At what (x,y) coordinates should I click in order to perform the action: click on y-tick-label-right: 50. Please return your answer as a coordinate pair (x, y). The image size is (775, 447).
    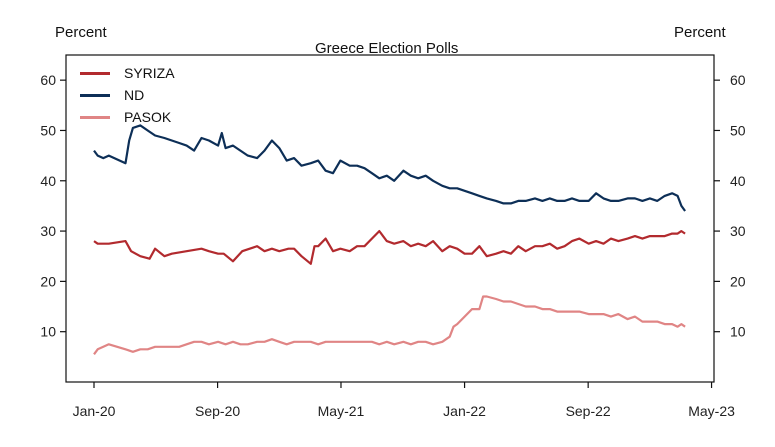
    Looking at the image, I should click on (738, 130).